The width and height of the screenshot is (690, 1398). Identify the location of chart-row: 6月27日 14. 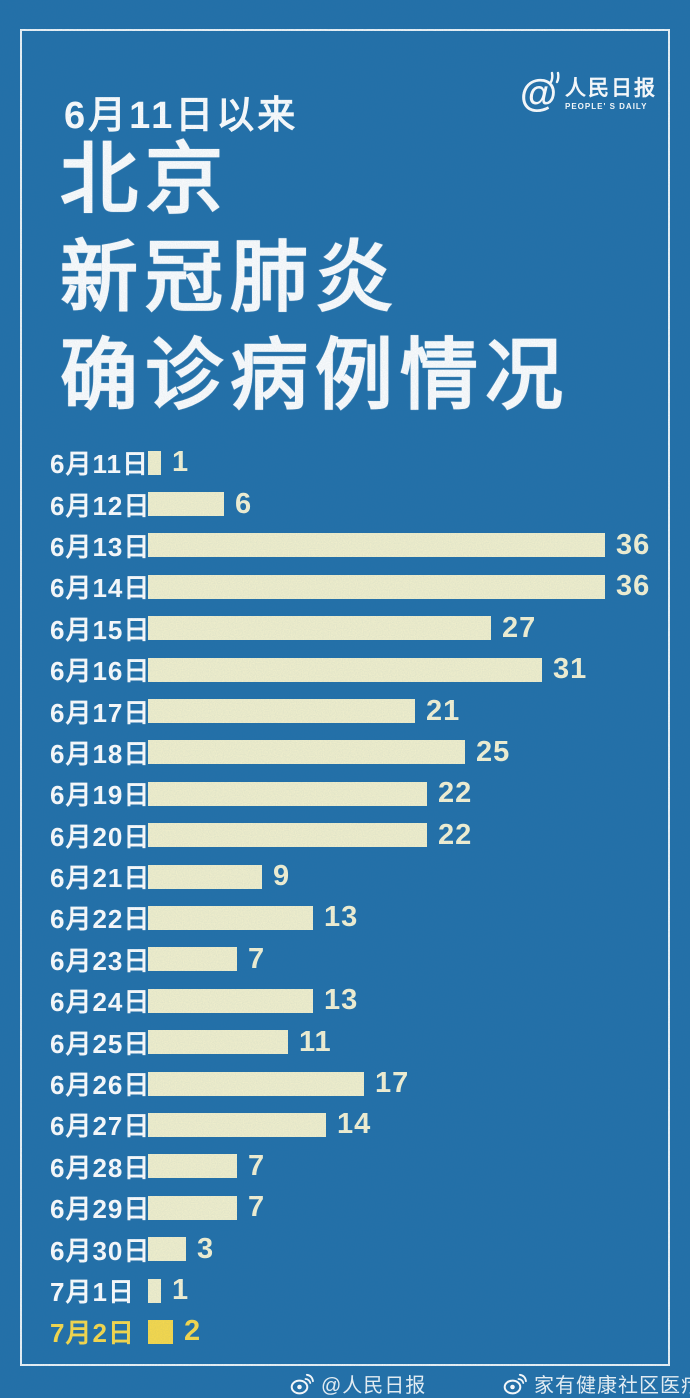
(362, 1124).